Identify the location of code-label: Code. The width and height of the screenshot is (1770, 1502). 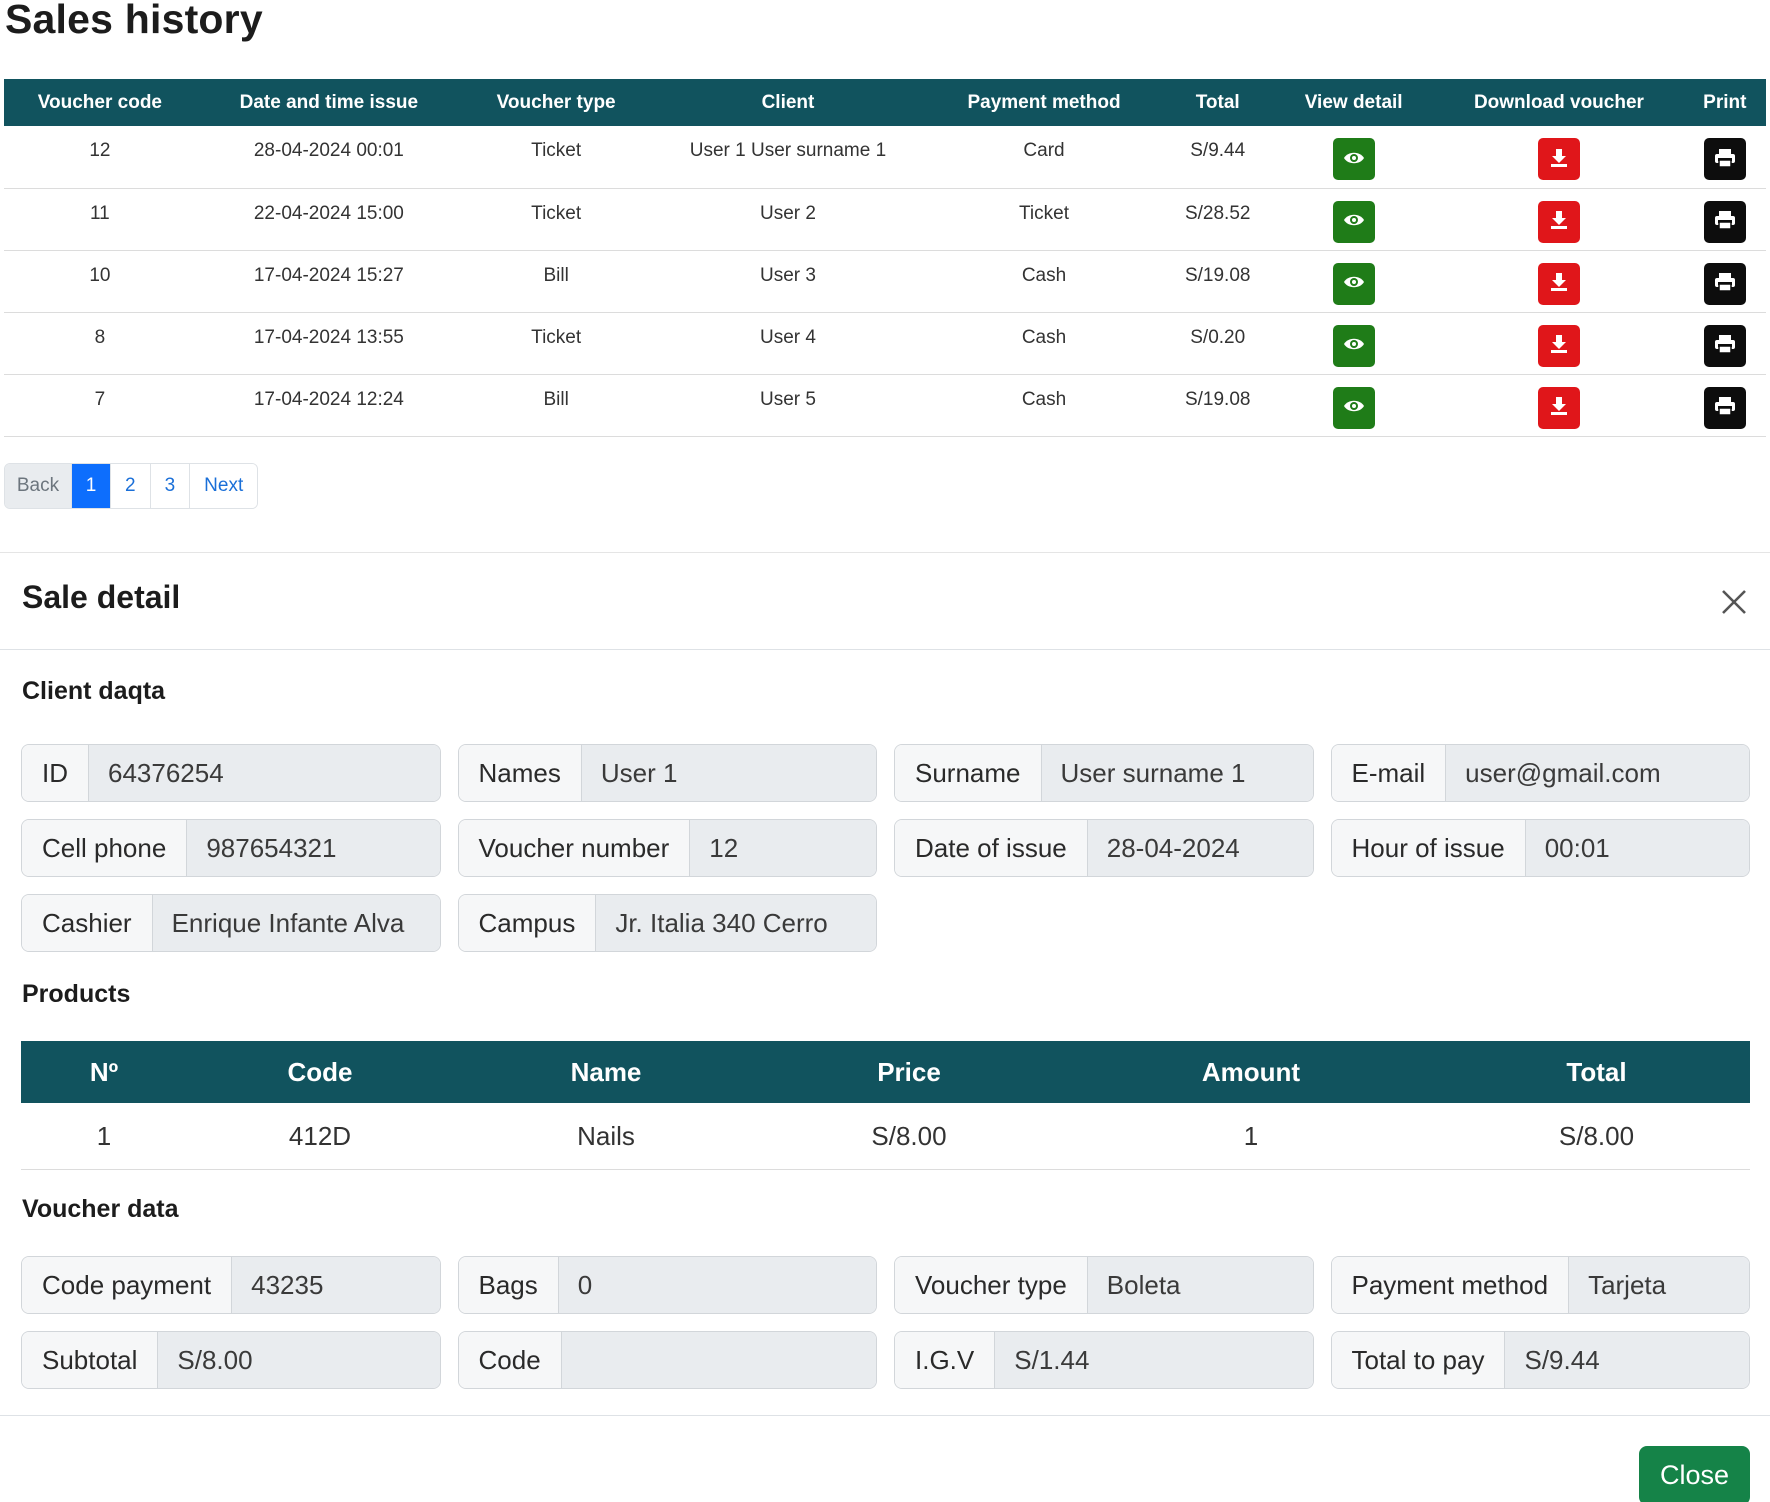
(510, 1360).